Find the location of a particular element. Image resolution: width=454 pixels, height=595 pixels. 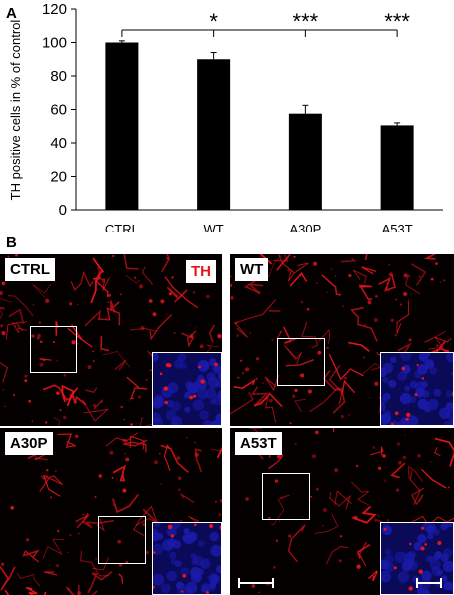

significance-star: *** is located at coordinates (306, 21).